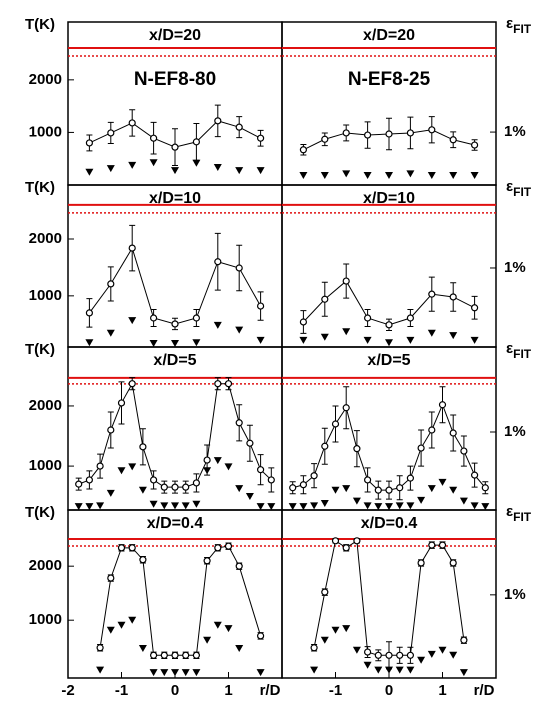  I want to click on y2-tick-label: 1%, so click(515, 267).